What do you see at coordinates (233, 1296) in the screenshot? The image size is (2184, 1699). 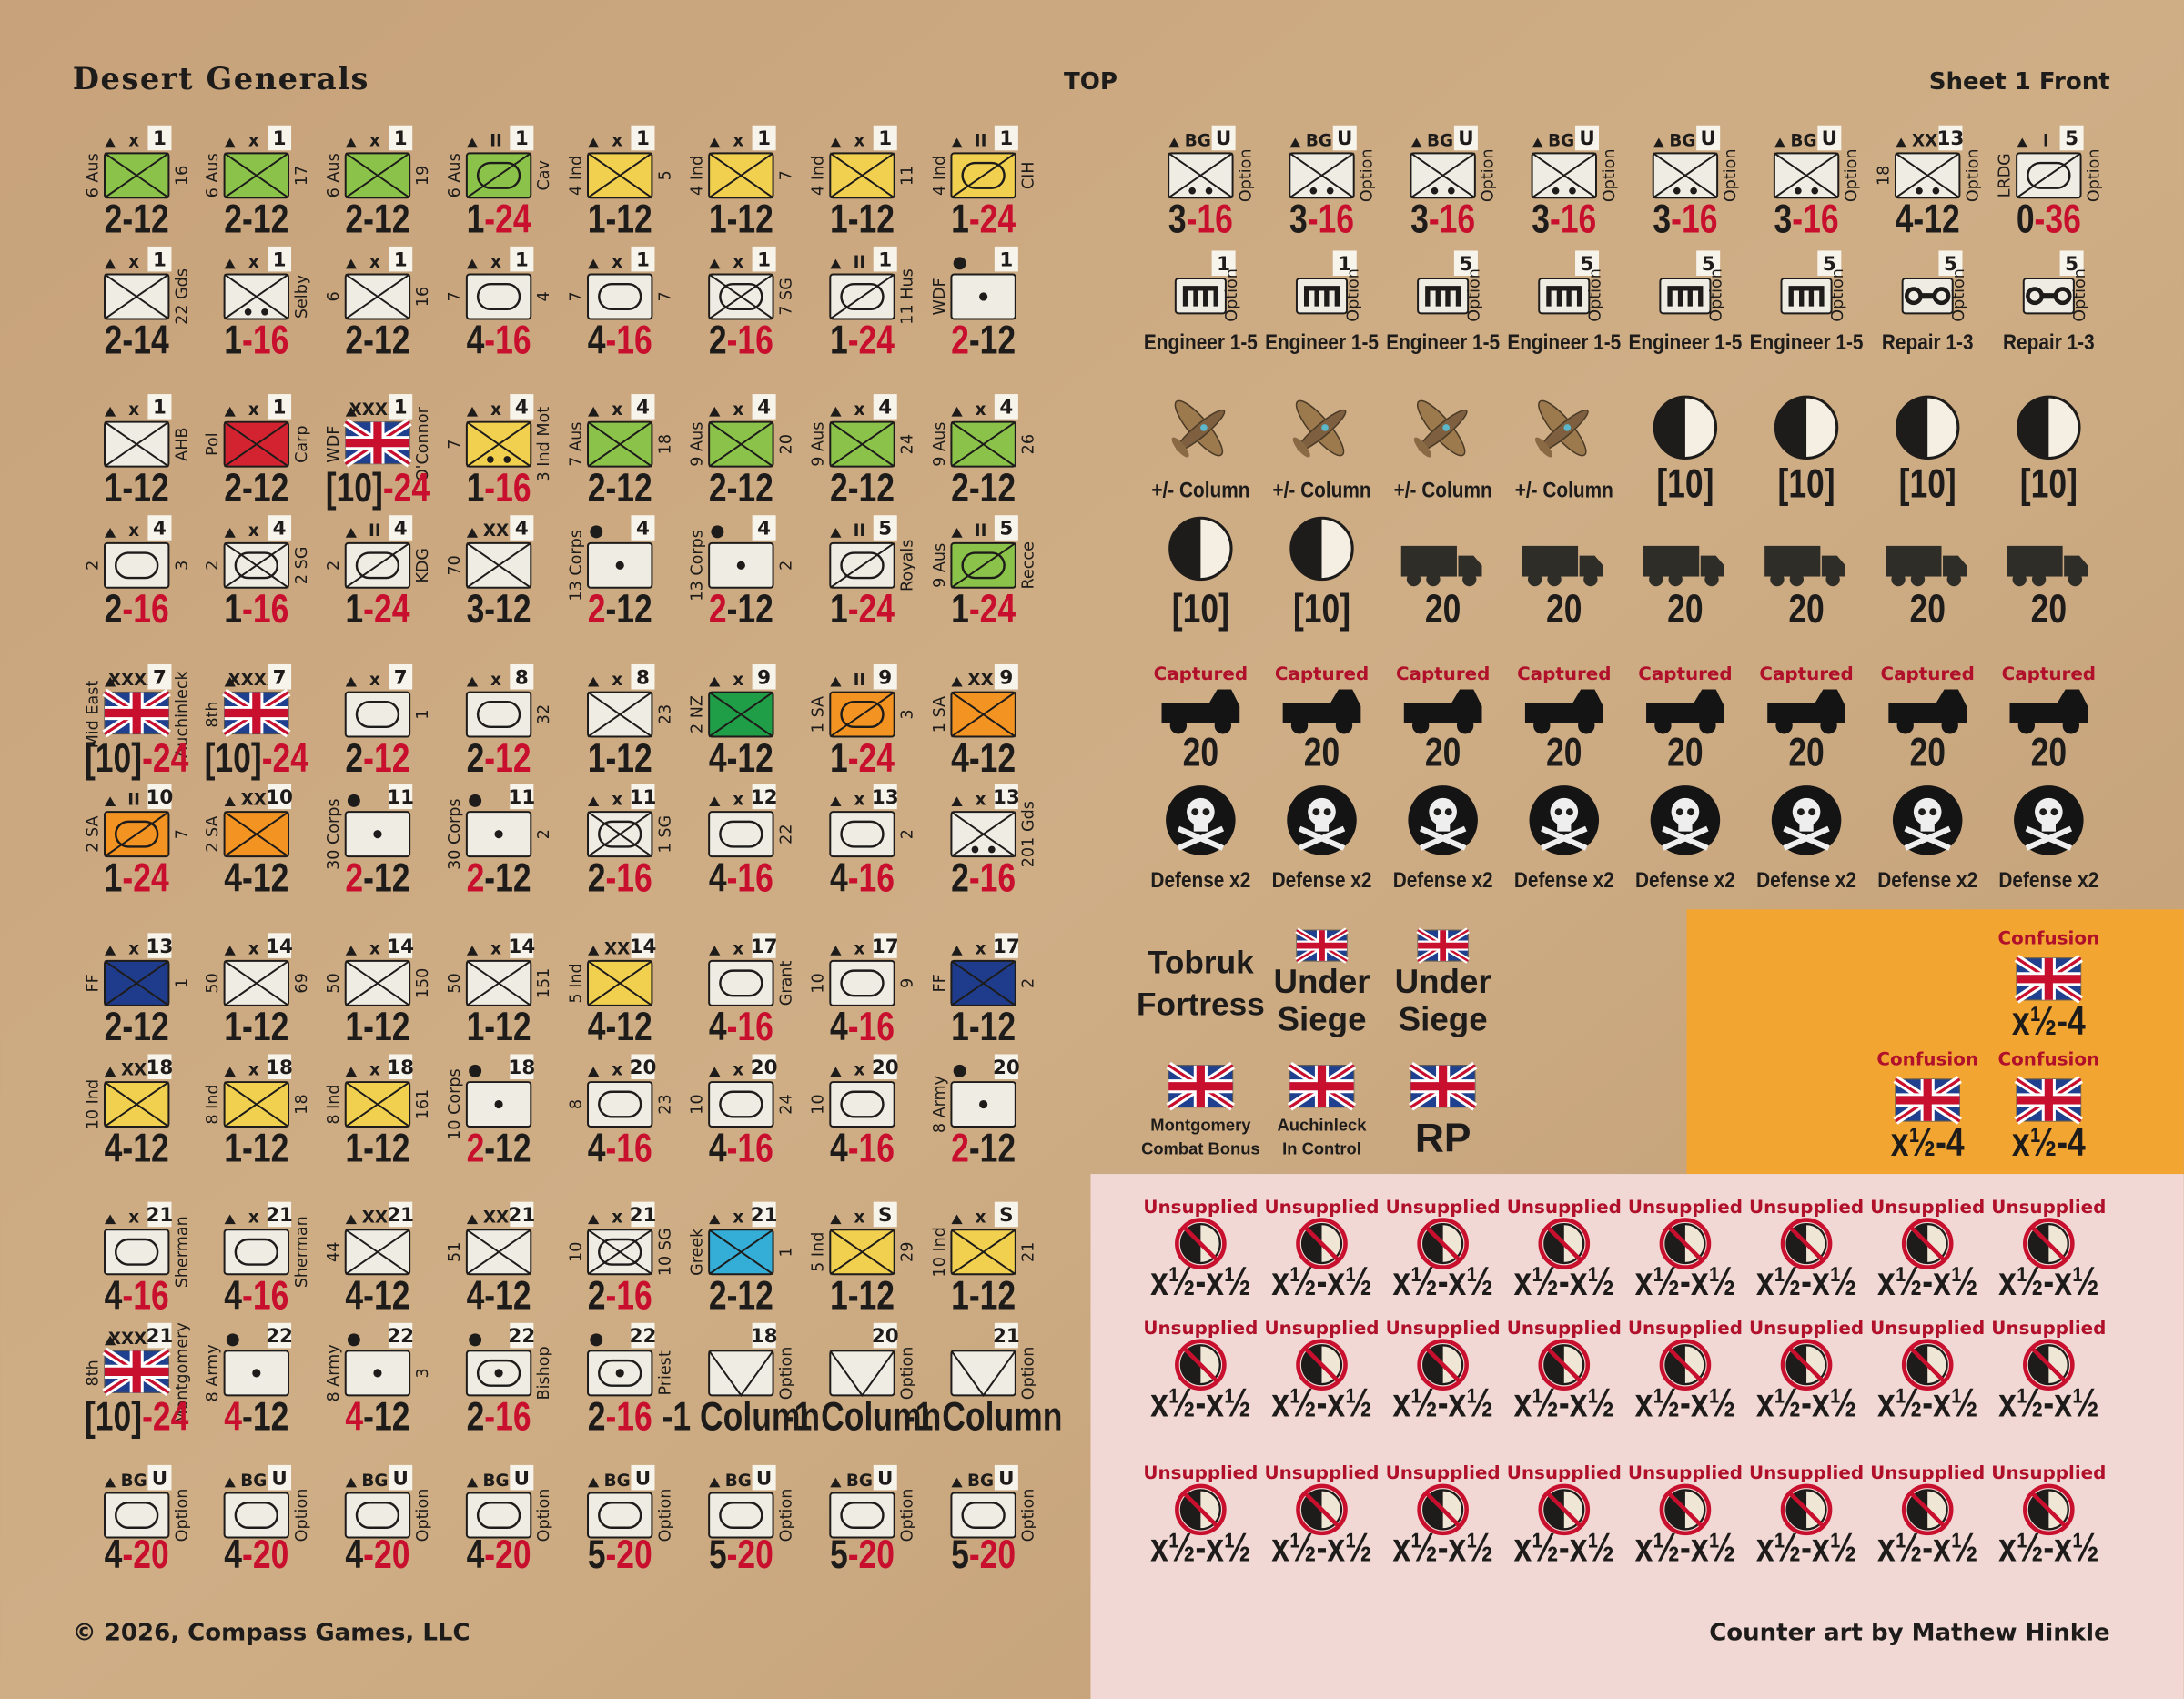 I see `value-part: 4` at bounding box center [233, 1296].